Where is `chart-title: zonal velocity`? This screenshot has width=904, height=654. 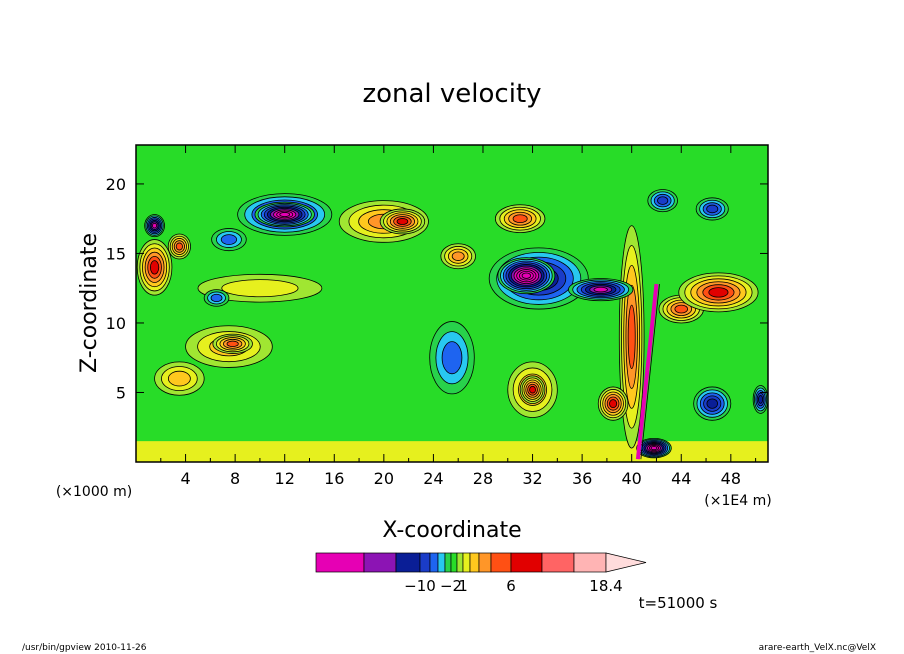
chart-title: zonal velocity is located at coordinates (451, 94).